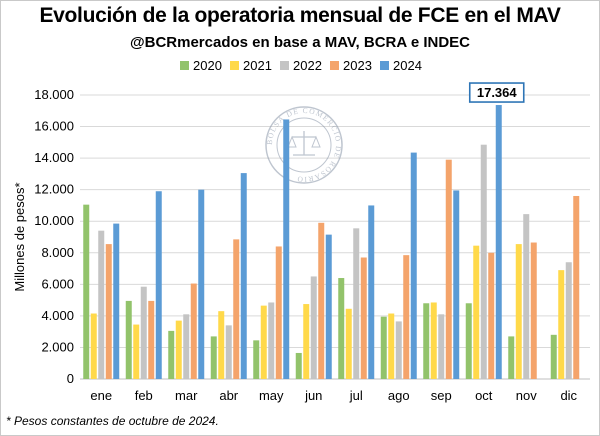  What do you see at coordinates (399, 395) in the screenshot?
I see `x-tick-label: ago` at bounding box center [399, 395].